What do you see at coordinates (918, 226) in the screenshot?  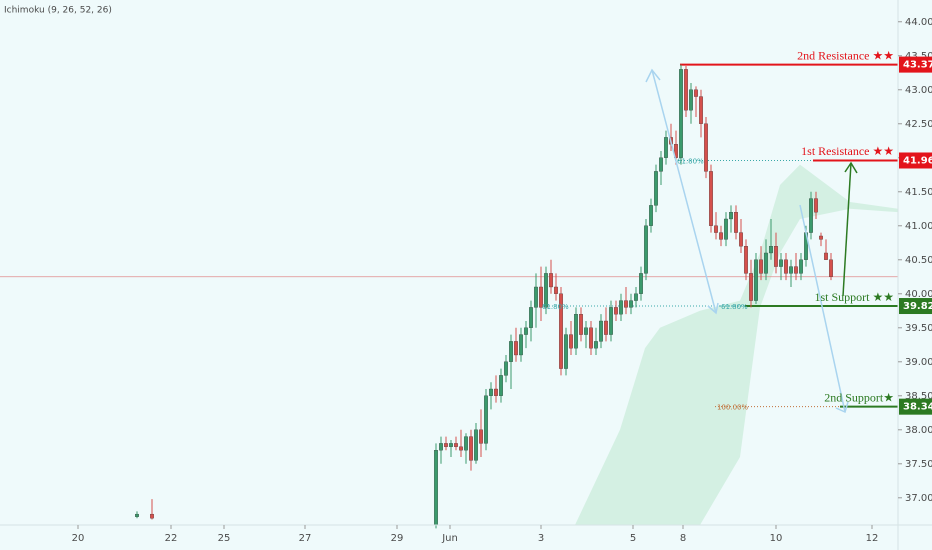 I see `y-tick-label: 41.00` at bounding box center [918, 226].